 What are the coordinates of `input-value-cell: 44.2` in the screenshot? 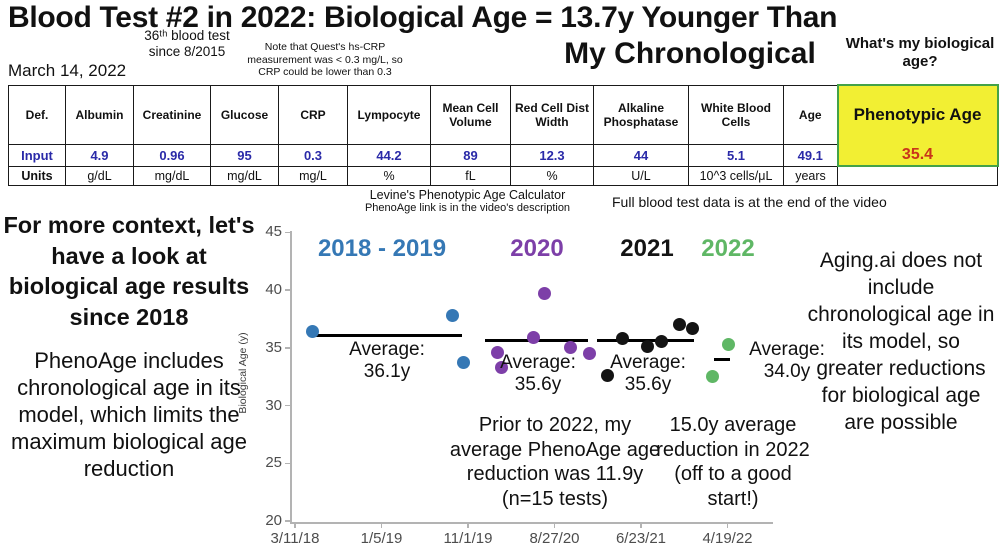 It's located at (389, 155).